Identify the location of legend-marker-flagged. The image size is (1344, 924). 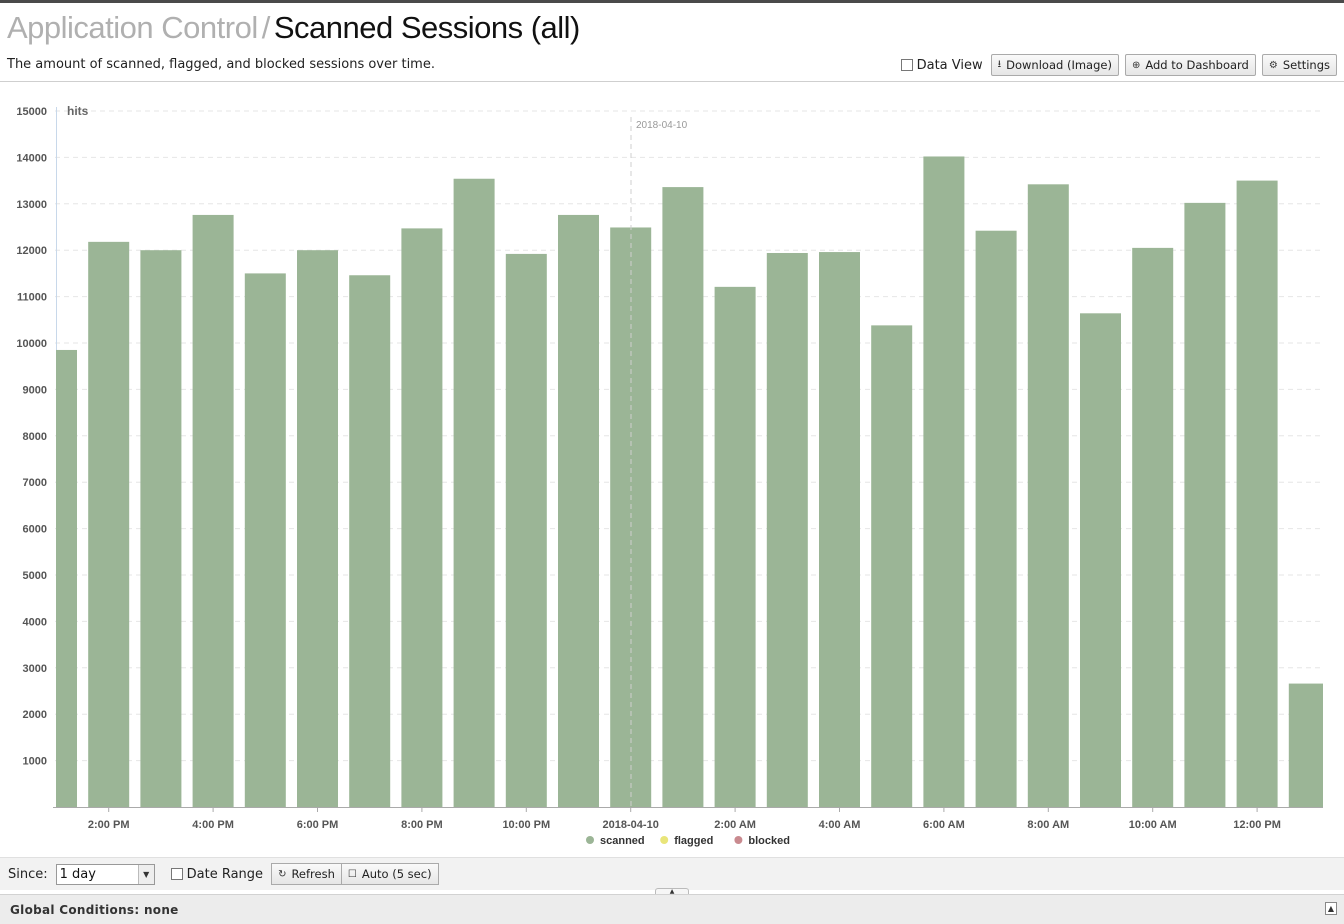
(664, 840).